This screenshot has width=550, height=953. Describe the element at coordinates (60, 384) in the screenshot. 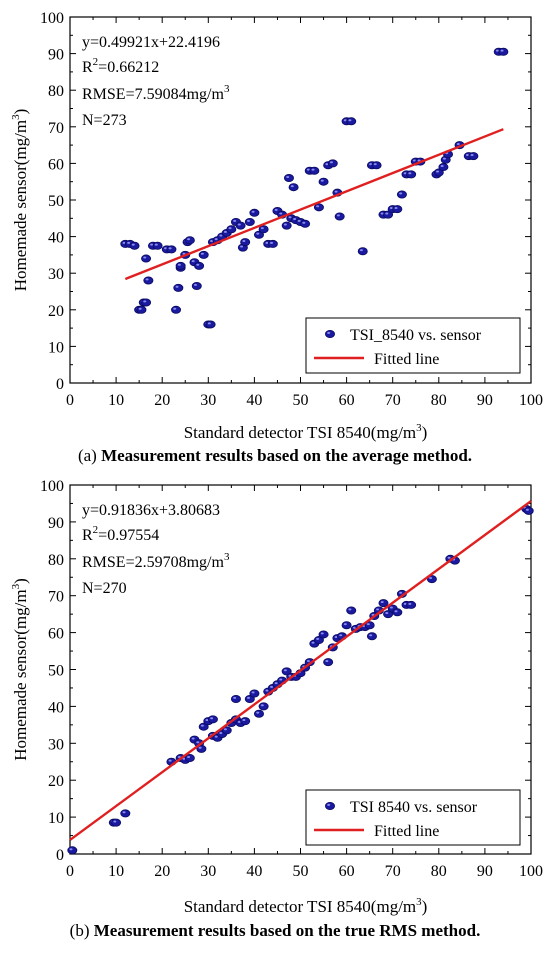

I see `y-tick-label: 0` at that location.